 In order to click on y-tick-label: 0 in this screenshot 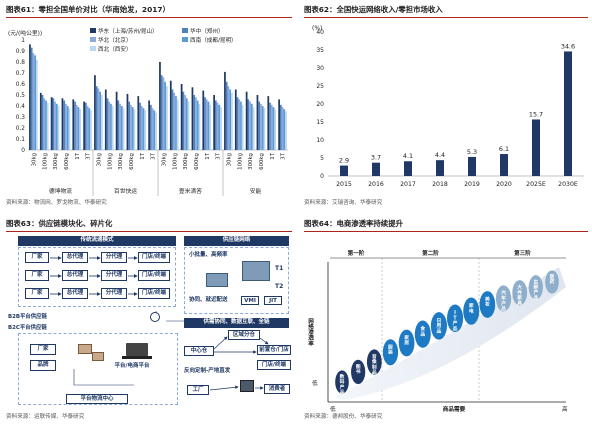, I will do `click(322, 176)`.